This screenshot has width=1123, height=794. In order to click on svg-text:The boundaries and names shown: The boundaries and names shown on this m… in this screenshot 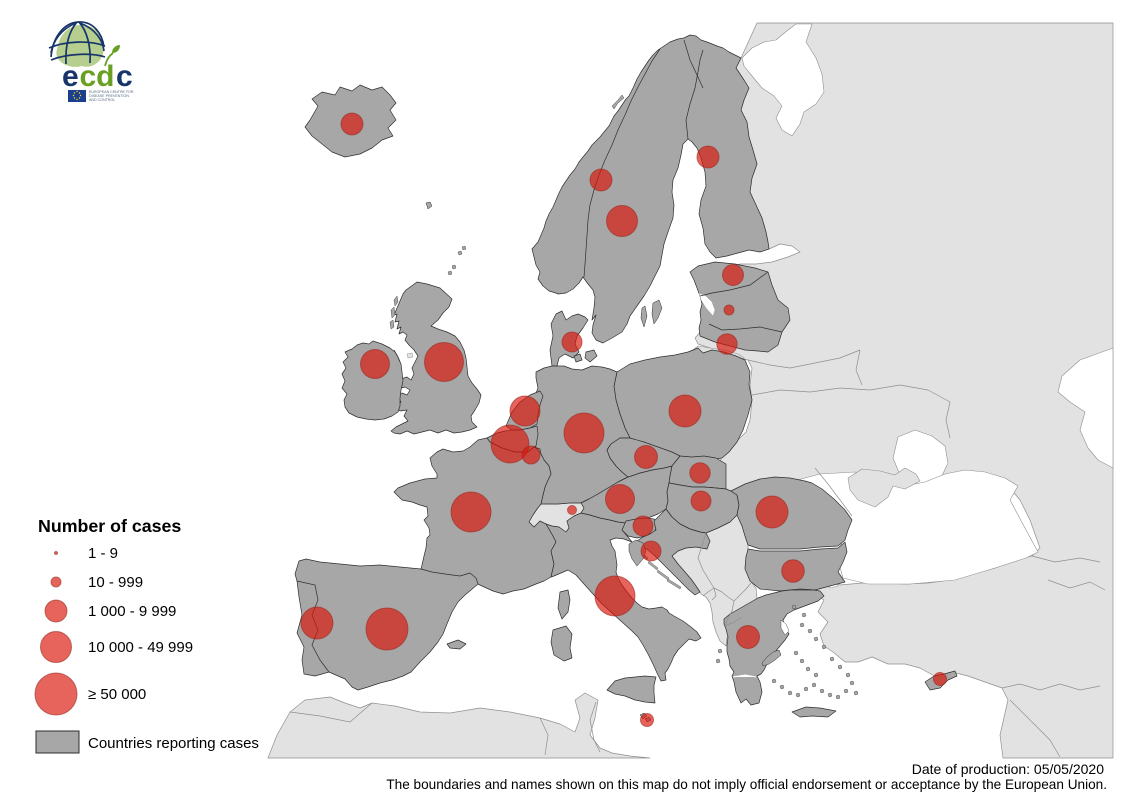, I will do `click(746, 784)`.